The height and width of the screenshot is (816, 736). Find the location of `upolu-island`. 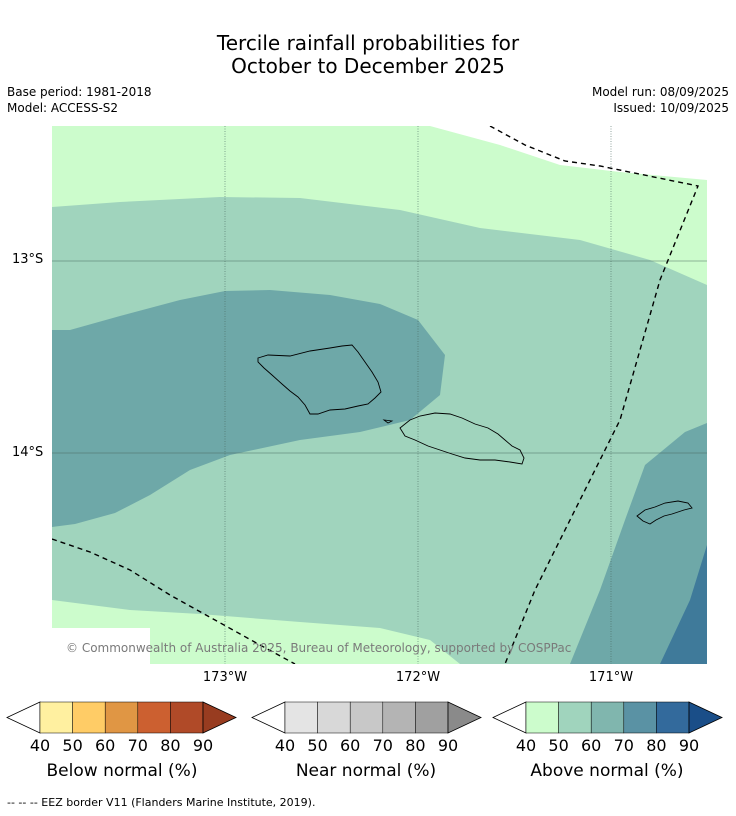

upolu-island is located at coordinates (462, 438).